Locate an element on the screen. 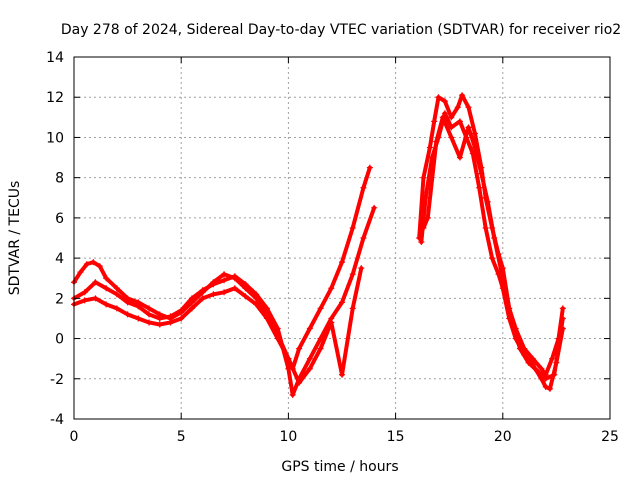 This screenshot has height=480, width=640. x-tick-label: 10 is located at coordinates (288, 437).